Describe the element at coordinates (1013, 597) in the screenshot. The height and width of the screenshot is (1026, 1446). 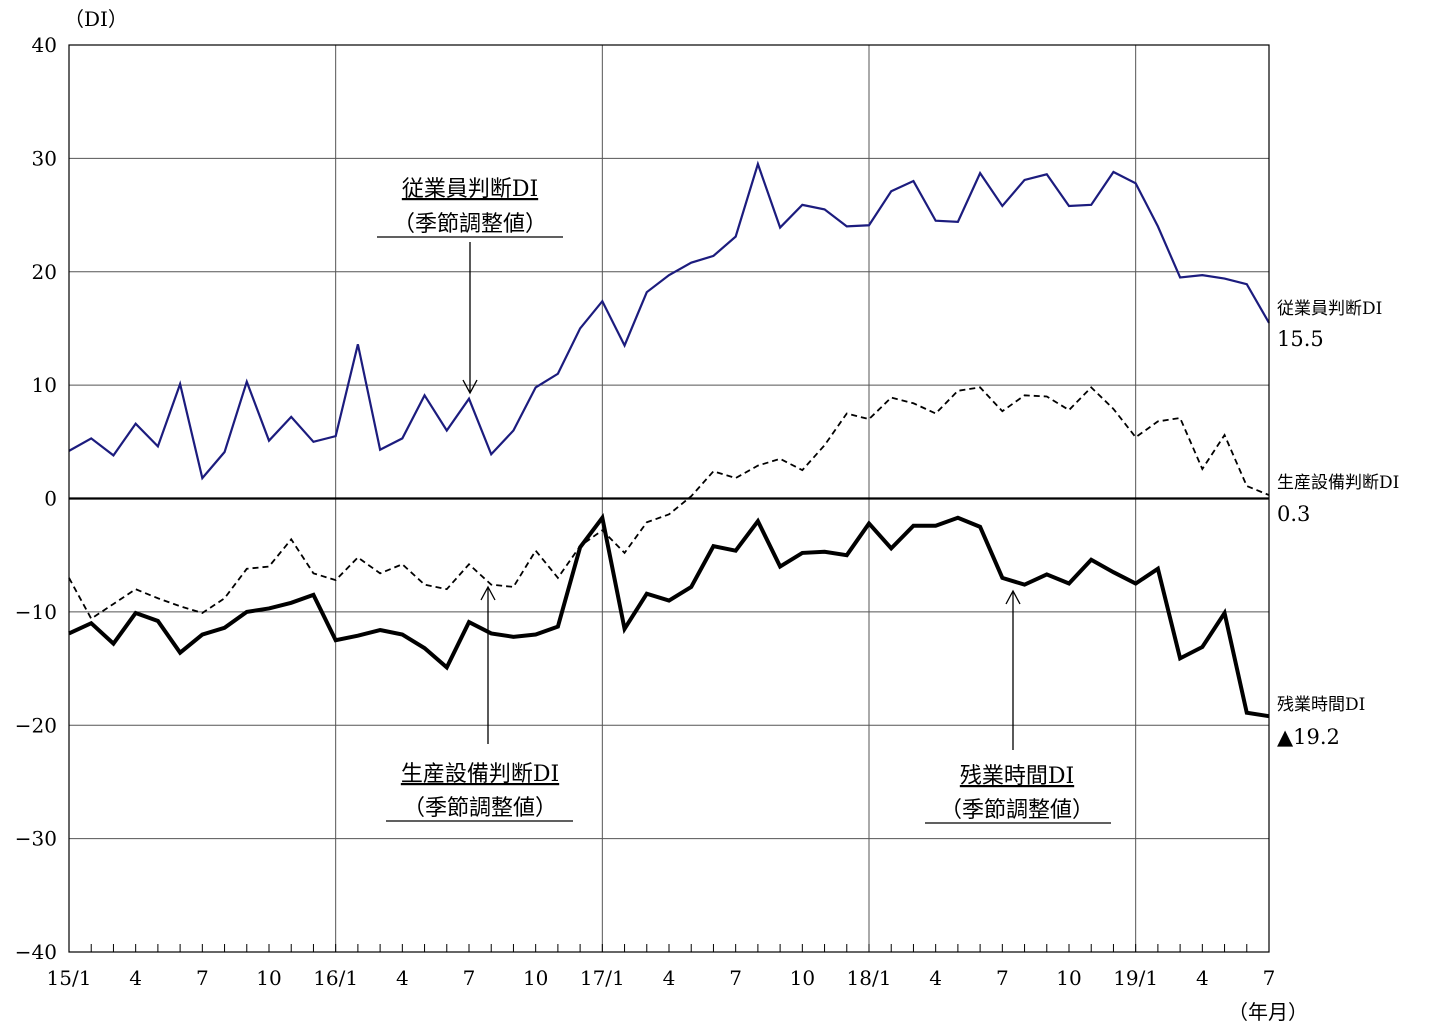
I see `annotation-overtime-arrowhead` at that location.